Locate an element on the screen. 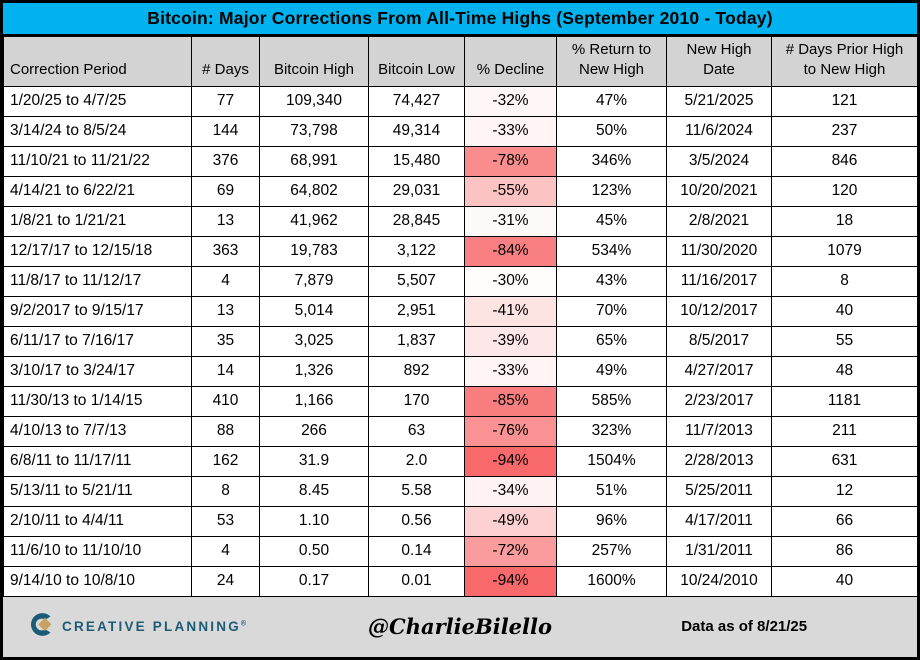 This screenshot has height=660, width=920. cell-return: 257% is located at coordinates (611, 551).